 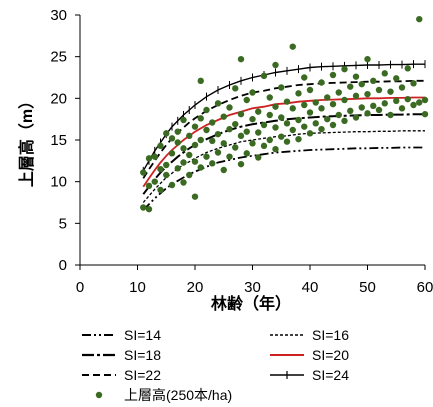 What do you see at coordinates (58, 182) in the screenshot?
I see `y-tick-label: 10` at bounding box center [58, 182].